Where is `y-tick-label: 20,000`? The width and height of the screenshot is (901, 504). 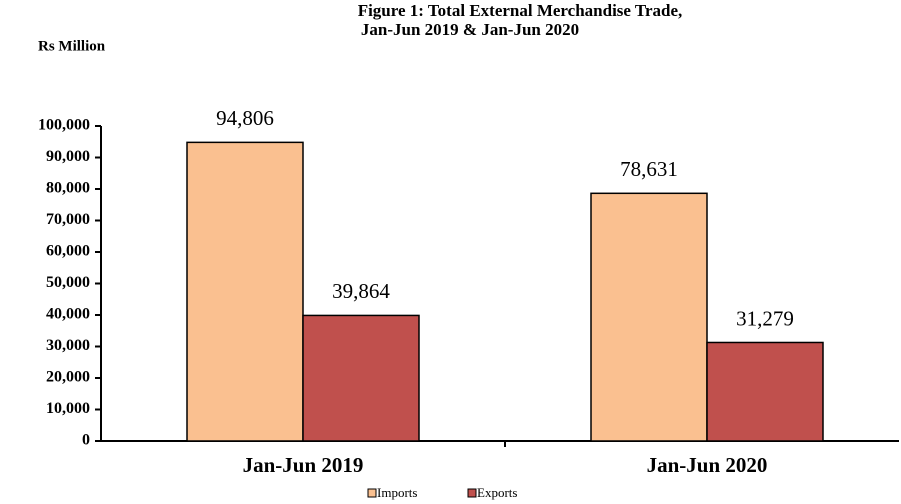 y-tick-label: 20,000 is located at coordinates (68, 377).